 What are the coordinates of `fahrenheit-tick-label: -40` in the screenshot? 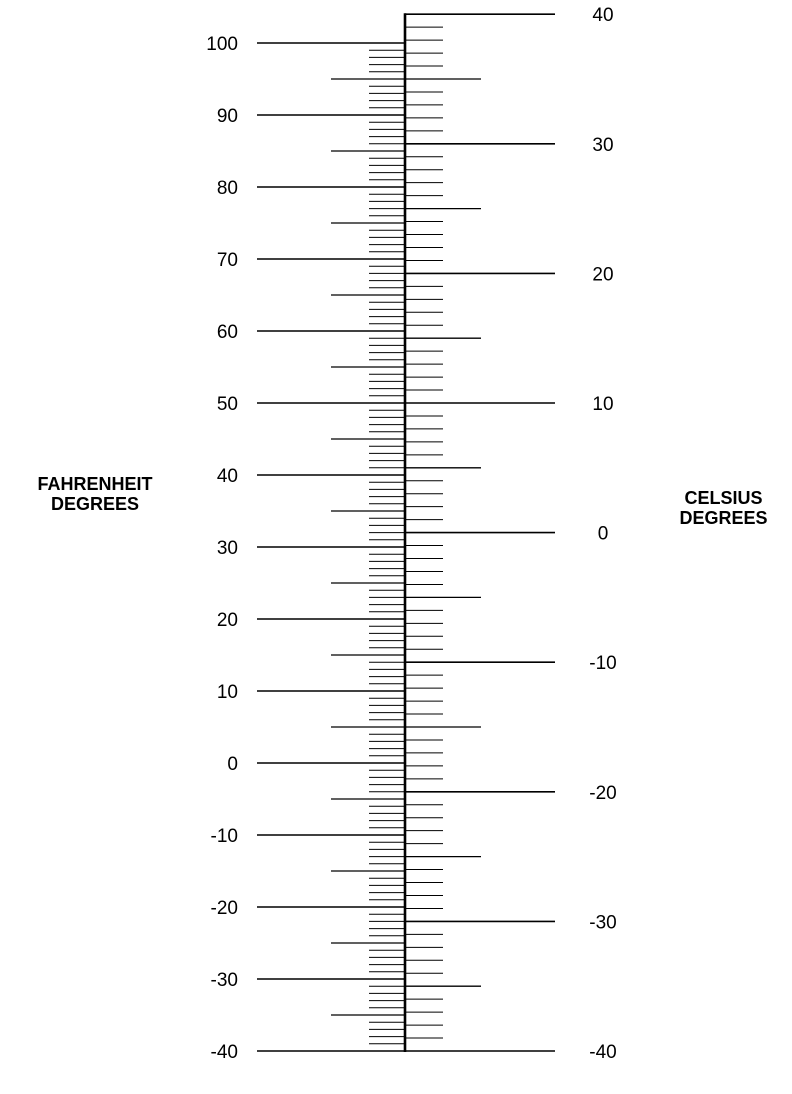 It's located at (224, 1052).